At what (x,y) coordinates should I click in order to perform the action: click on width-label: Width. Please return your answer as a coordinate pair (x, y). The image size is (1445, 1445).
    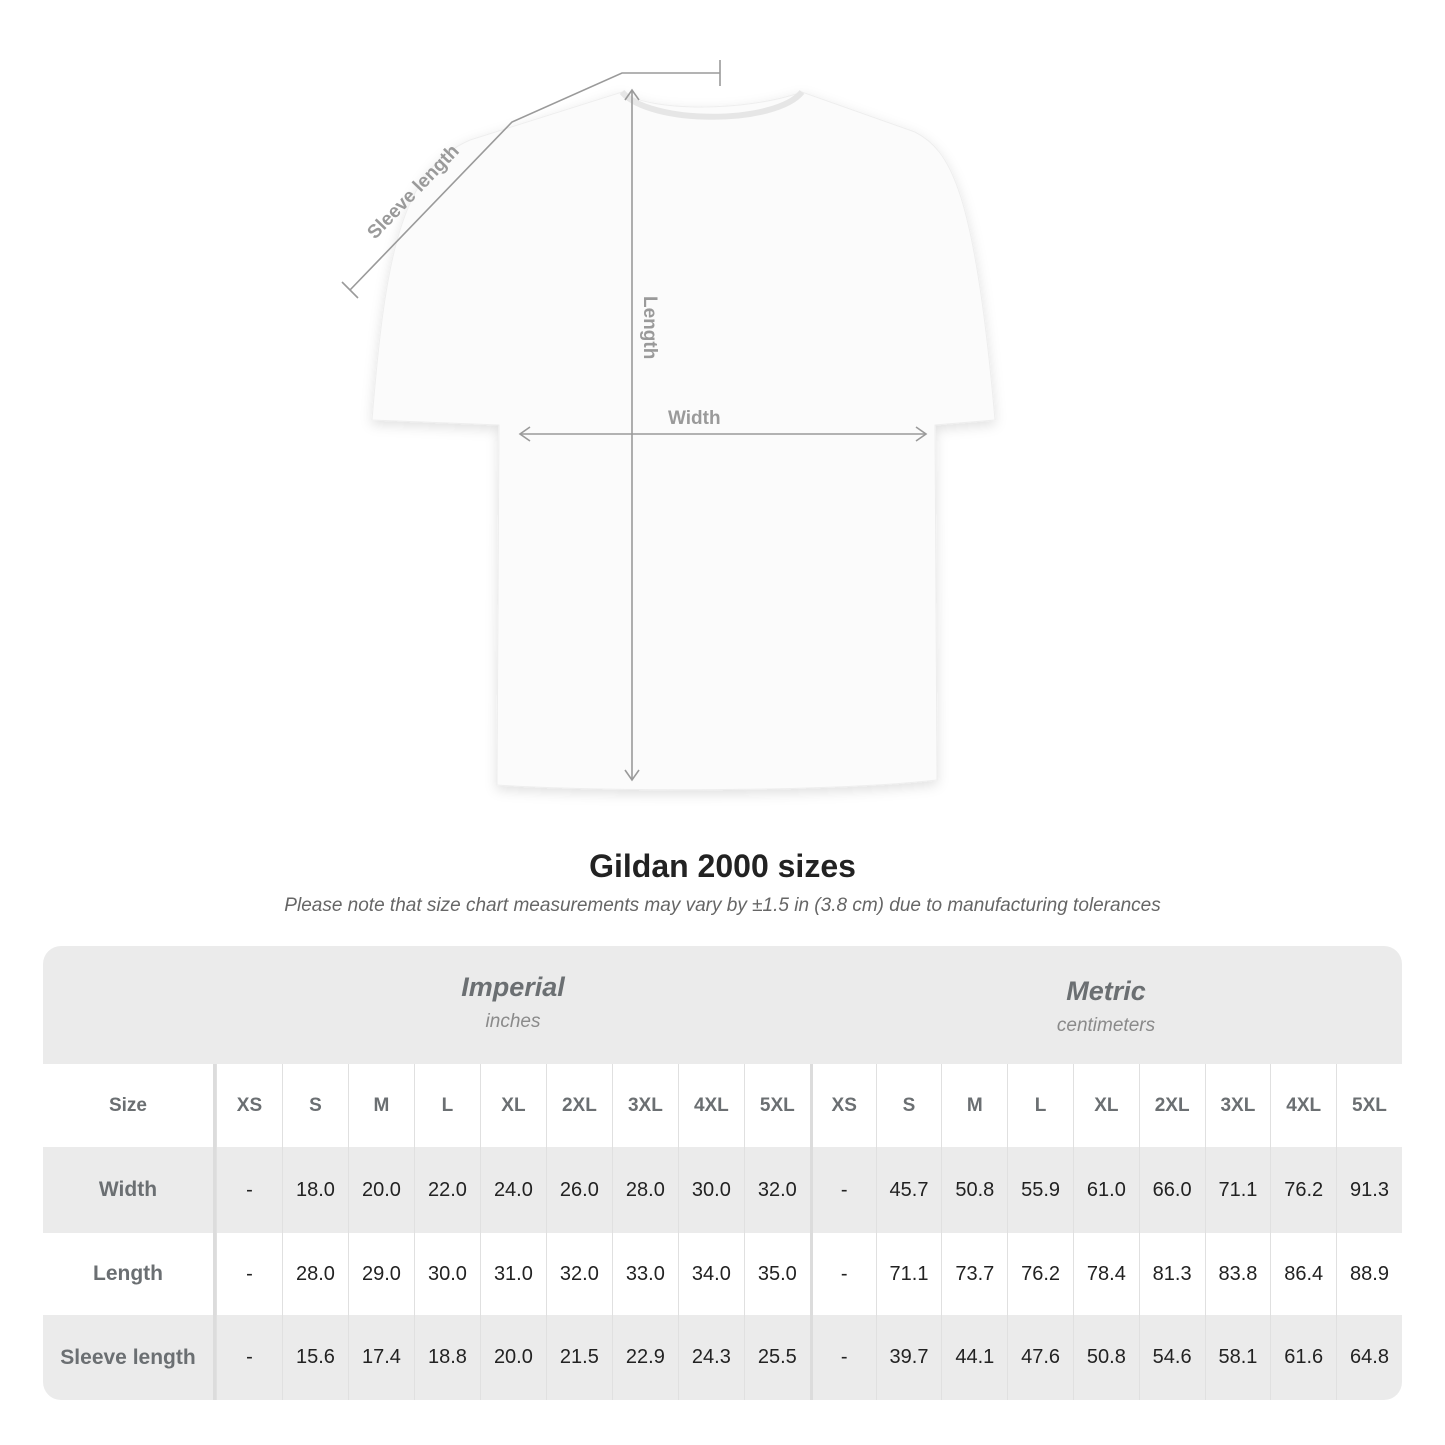
    Looking at the image, I should click on (694, 418).